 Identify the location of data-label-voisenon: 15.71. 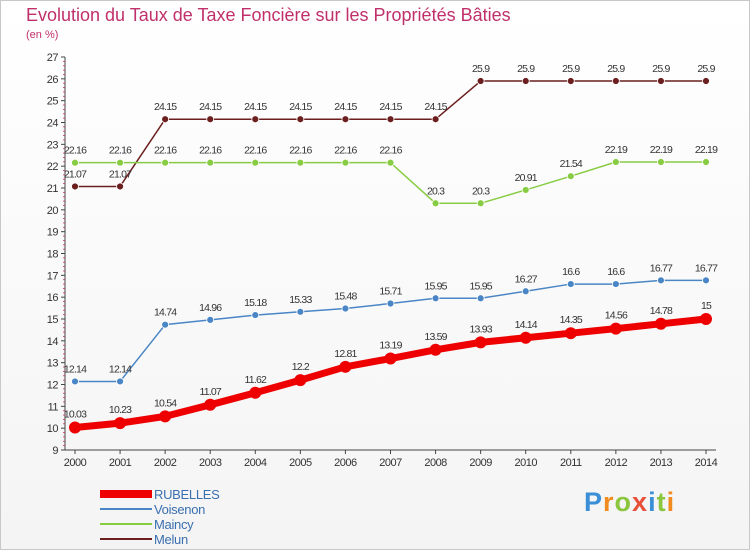
(390, 291).